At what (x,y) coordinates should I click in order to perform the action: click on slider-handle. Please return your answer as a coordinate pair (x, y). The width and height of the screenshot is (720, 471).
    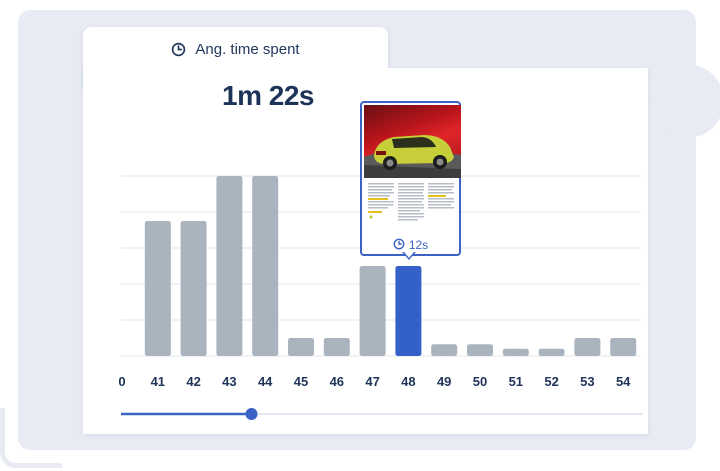
    Looking at the image, I should click on (251, 414).